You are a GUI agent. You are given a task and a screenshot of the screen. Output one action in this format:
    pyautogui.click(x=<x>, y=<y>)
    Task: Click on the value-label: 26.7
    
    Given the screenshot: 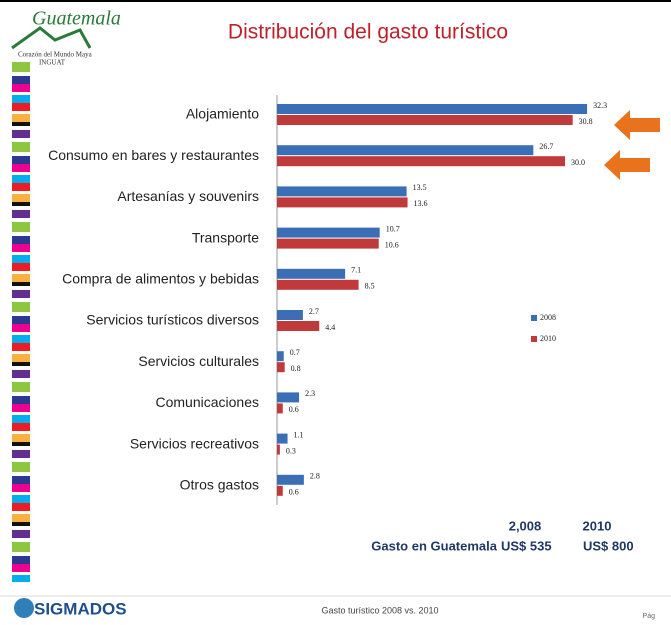 What is the action you would take?
    pyautogui.click(x=546, y=146)
    